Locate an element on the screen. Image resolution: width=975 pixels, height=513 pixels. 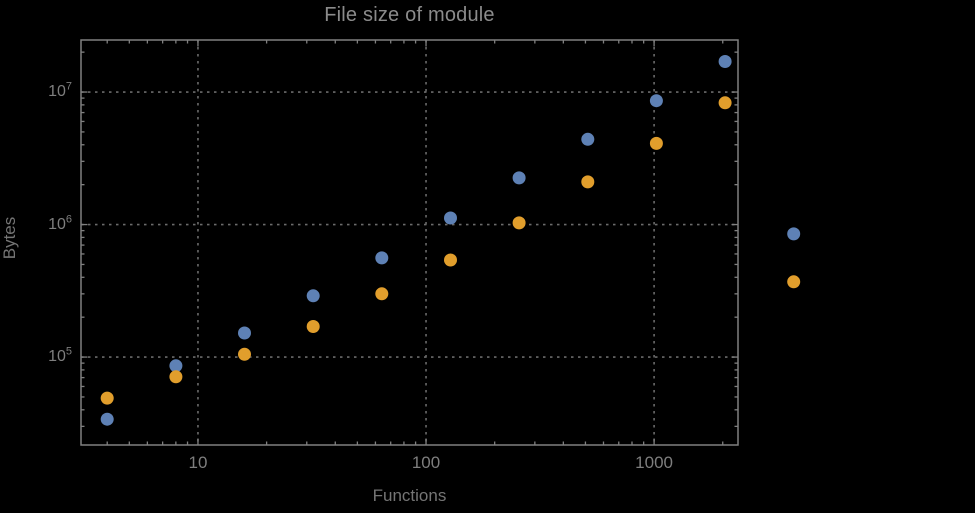
y-tick-exponent: 7 is located at coordinates (68, 86).